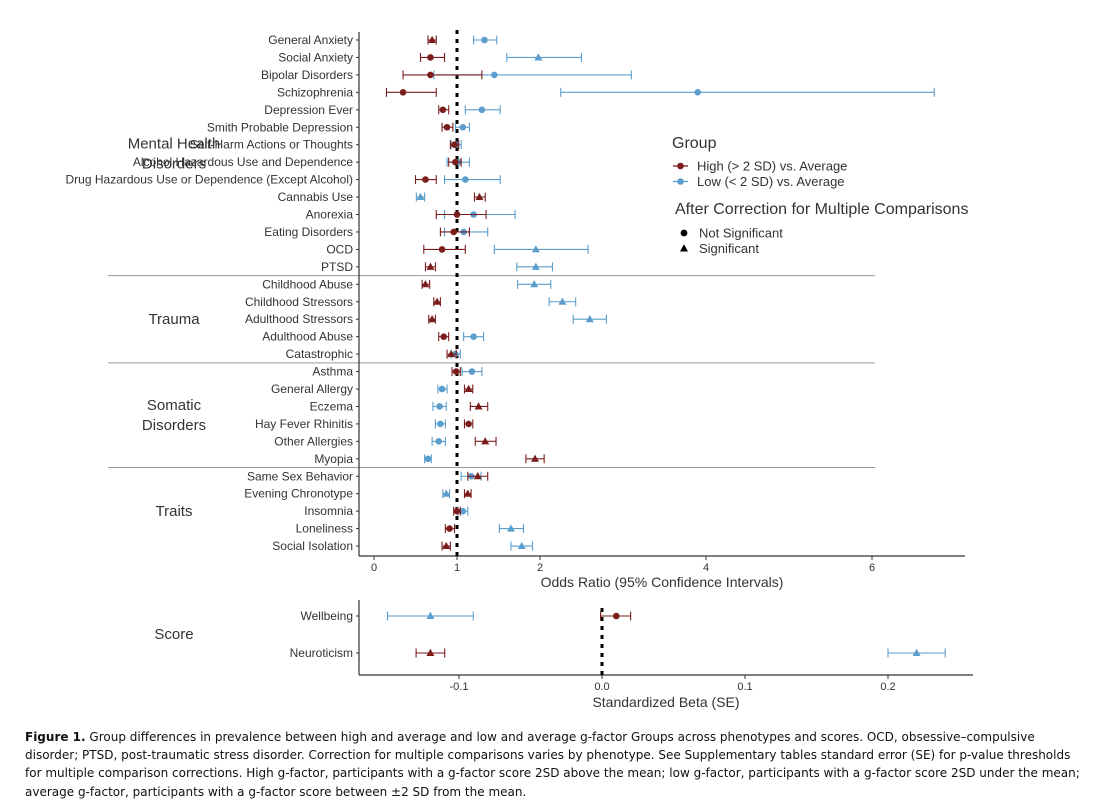 Image resolution: width=1107 pixels, height=803 pixels. What do you see at coordinates (601, 687) in the screenshot?
I see `beta-xtick-label-0-0: 0.0` at bounding box center [601, 687].